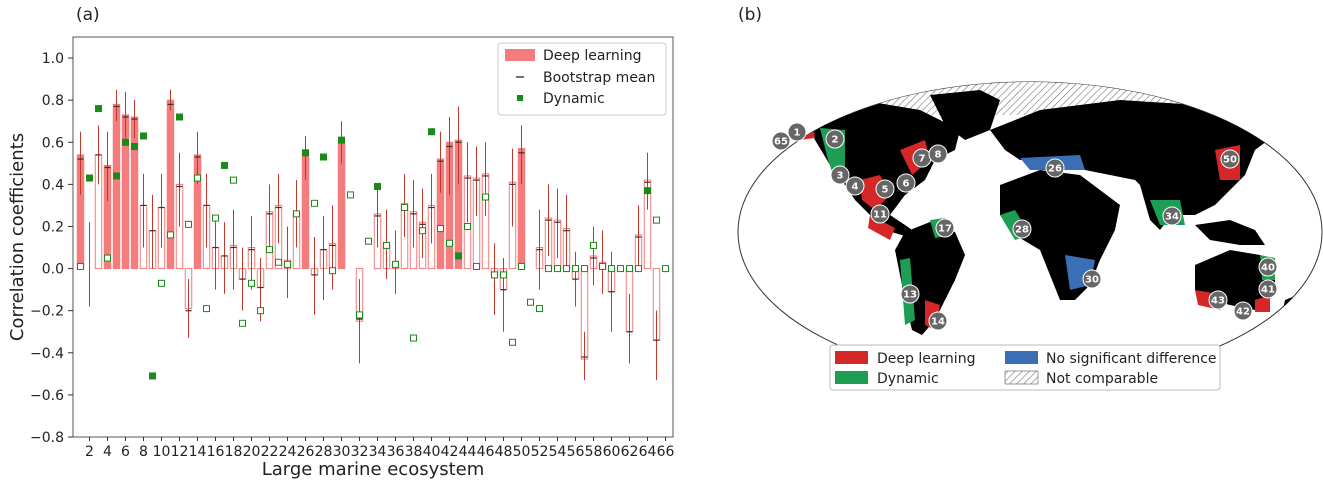 The height and width of the screenshot is (481, 1323). Describe the element at coordinates (170, 184) in the screenshot. I see `deep-learning-bar` at that location.